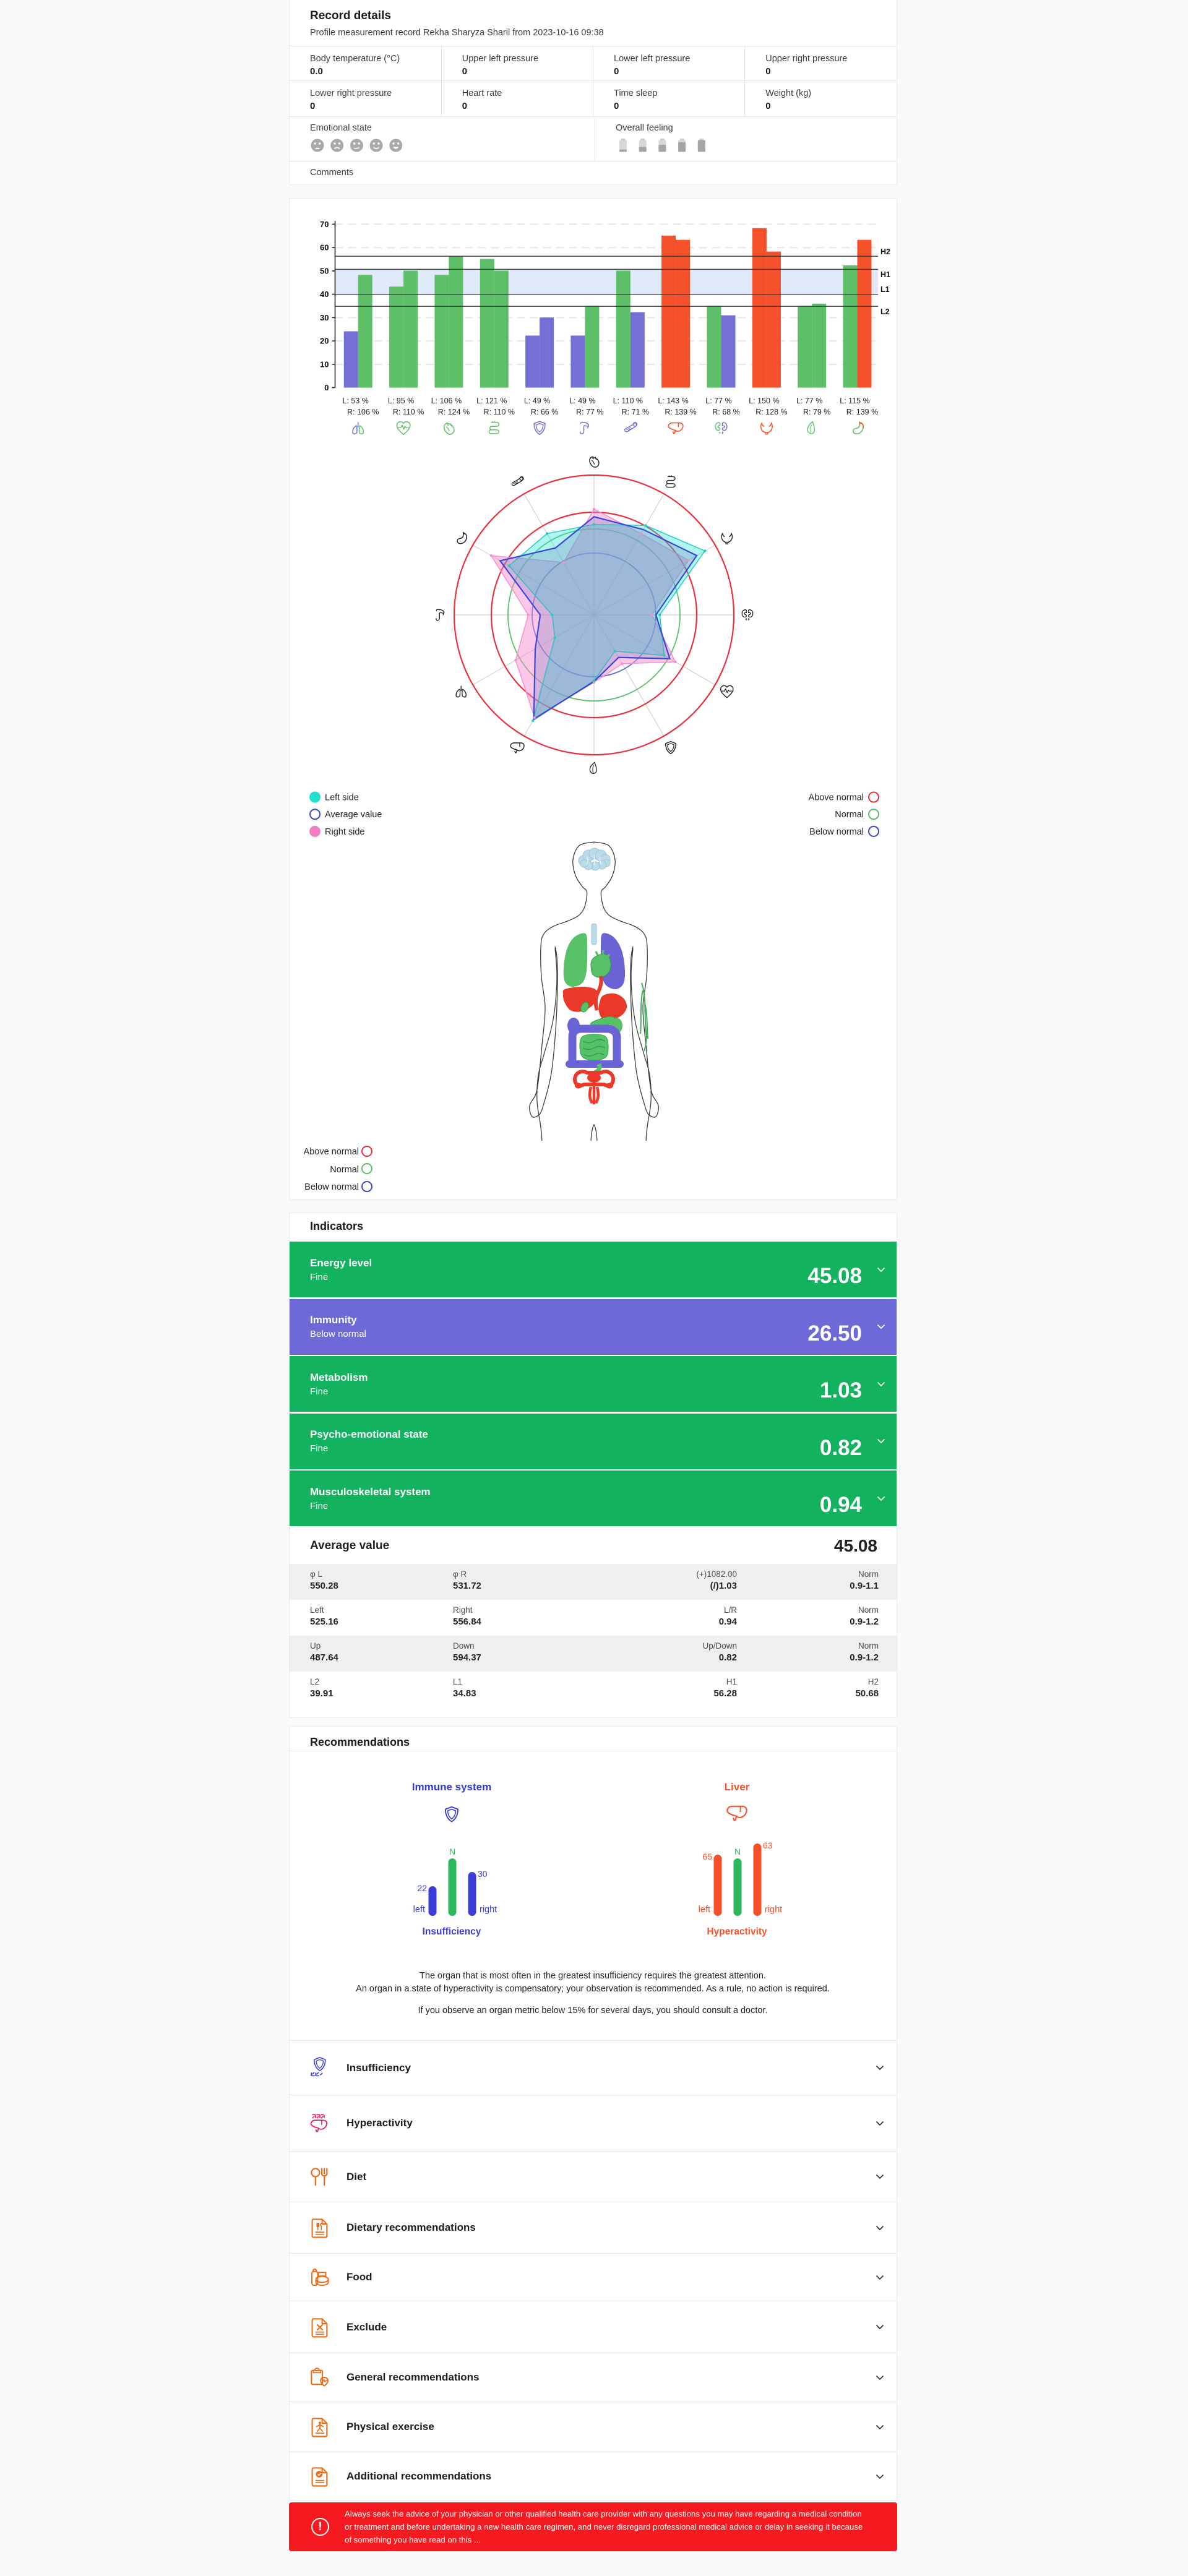 The height and width of the screenshot is (2576, 1188). Describe the element at coordinates (885, 252) in the screenshot. I see `svg-text: H2` at that location.